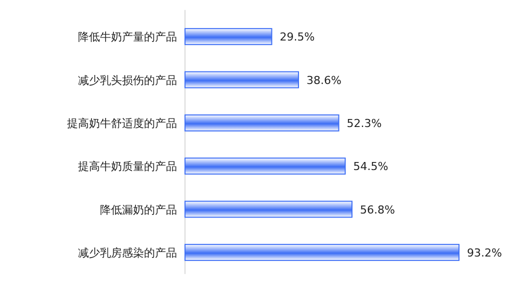 This screenshot has height=288, width=507. What do you see at coordinates (364, 123) in the screenshot?
I see `data-label: 52.3%` at bounding box center [364, 123].